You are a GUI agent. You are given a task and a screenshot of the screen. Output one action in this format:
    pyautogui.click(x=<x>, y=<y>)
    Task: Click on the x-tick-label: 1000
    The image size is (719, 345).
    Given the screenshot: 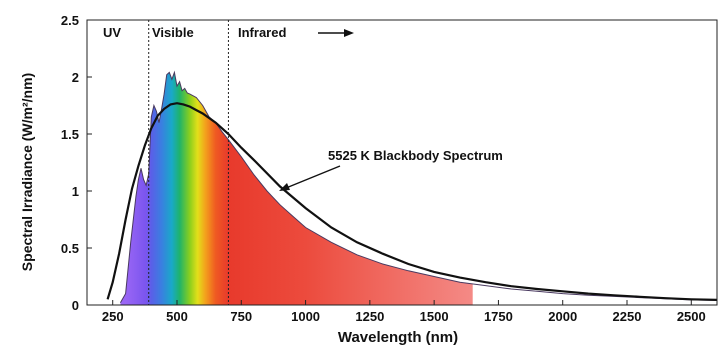 What is the action you would take?
    pyautogui.click(x=305, y=316)
    